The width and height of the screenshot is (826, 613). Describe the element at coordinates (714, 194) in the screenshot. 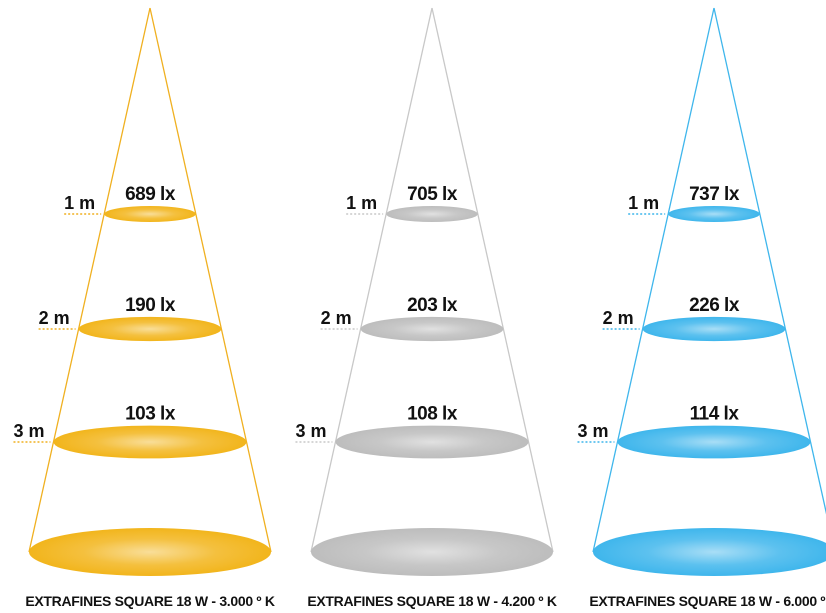

I see `lux-label: 737 lx` at that location.